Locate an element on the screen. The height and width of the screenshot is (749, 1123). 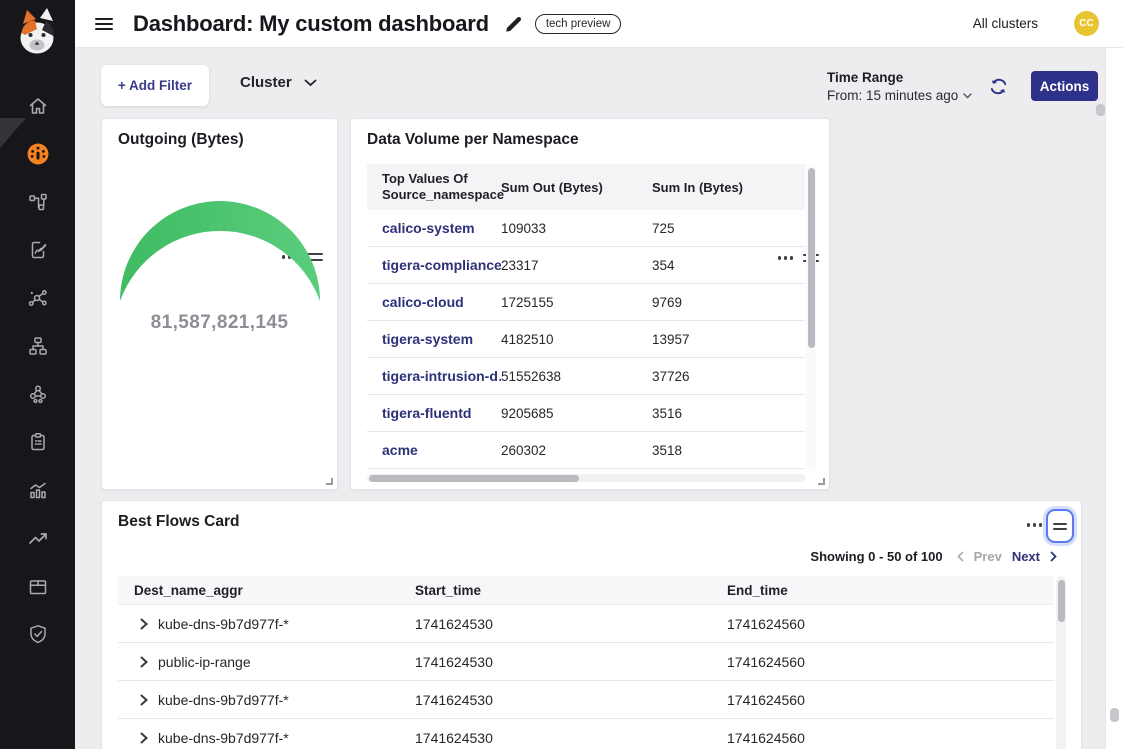
sidebar-item-compliance is located at coordinates (37, 442).